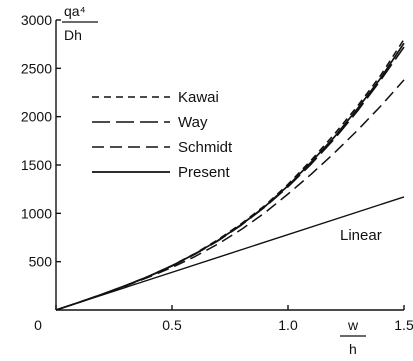  Describe the element at coordinates (36, 213) in the screenshot. I see `y-tick-label-1000: 1000` at that location.